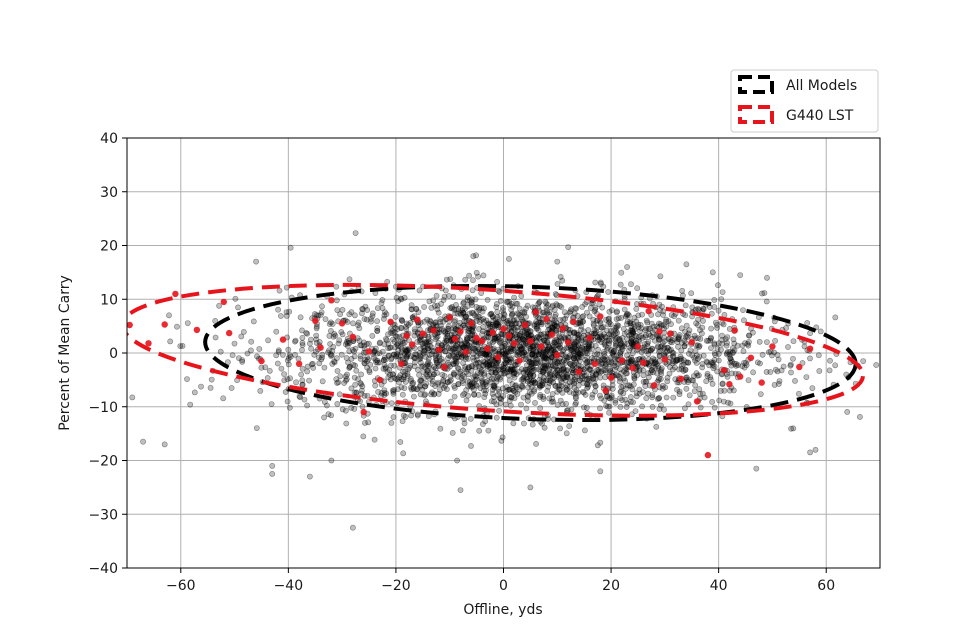  I want to click on y-tick-label: 0, so click(113, 354).